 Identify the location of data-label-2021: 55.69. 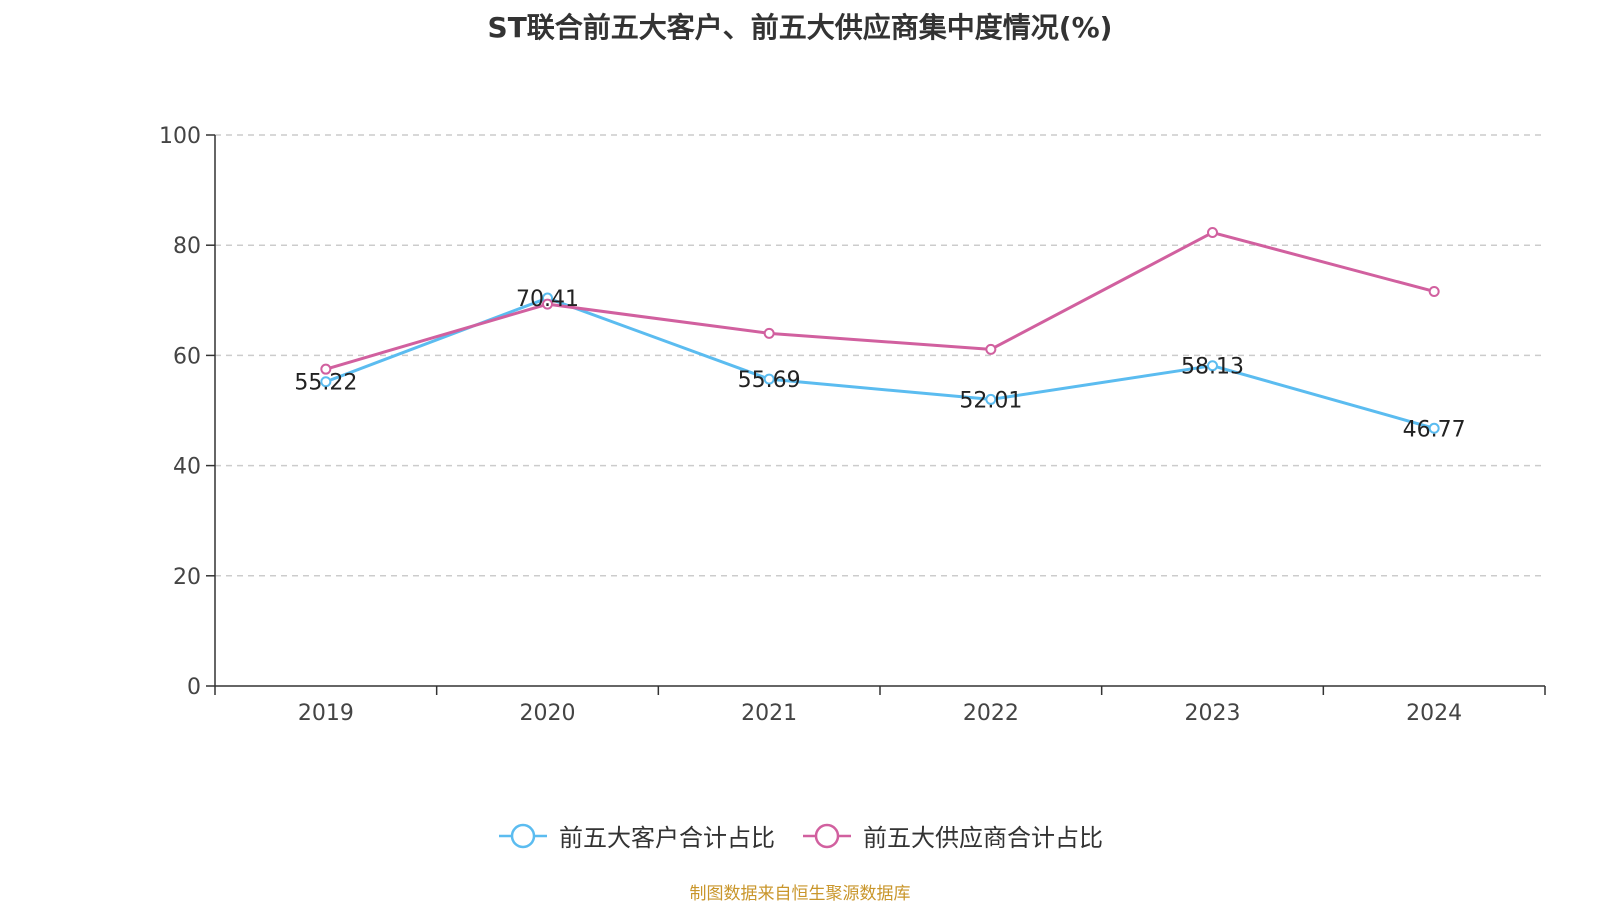
(769, 380).